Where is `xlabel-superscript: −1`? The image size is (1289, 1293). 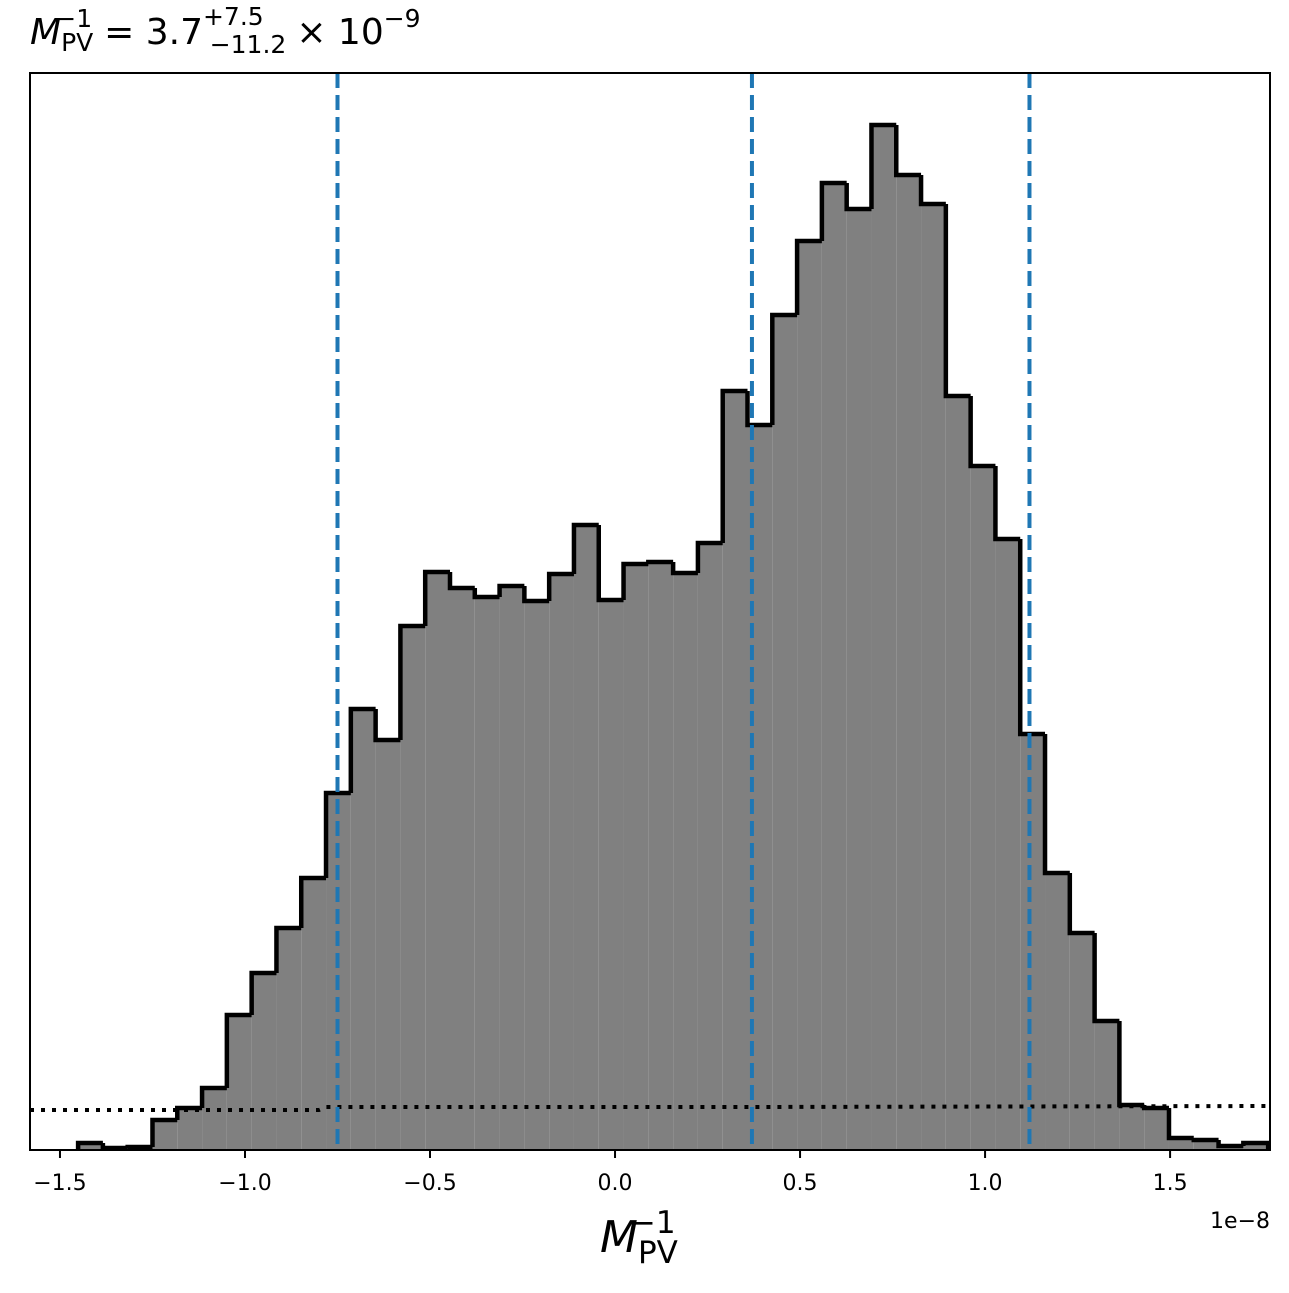
xlabel-superscript: −1 is located at coordinates (653, 1223).